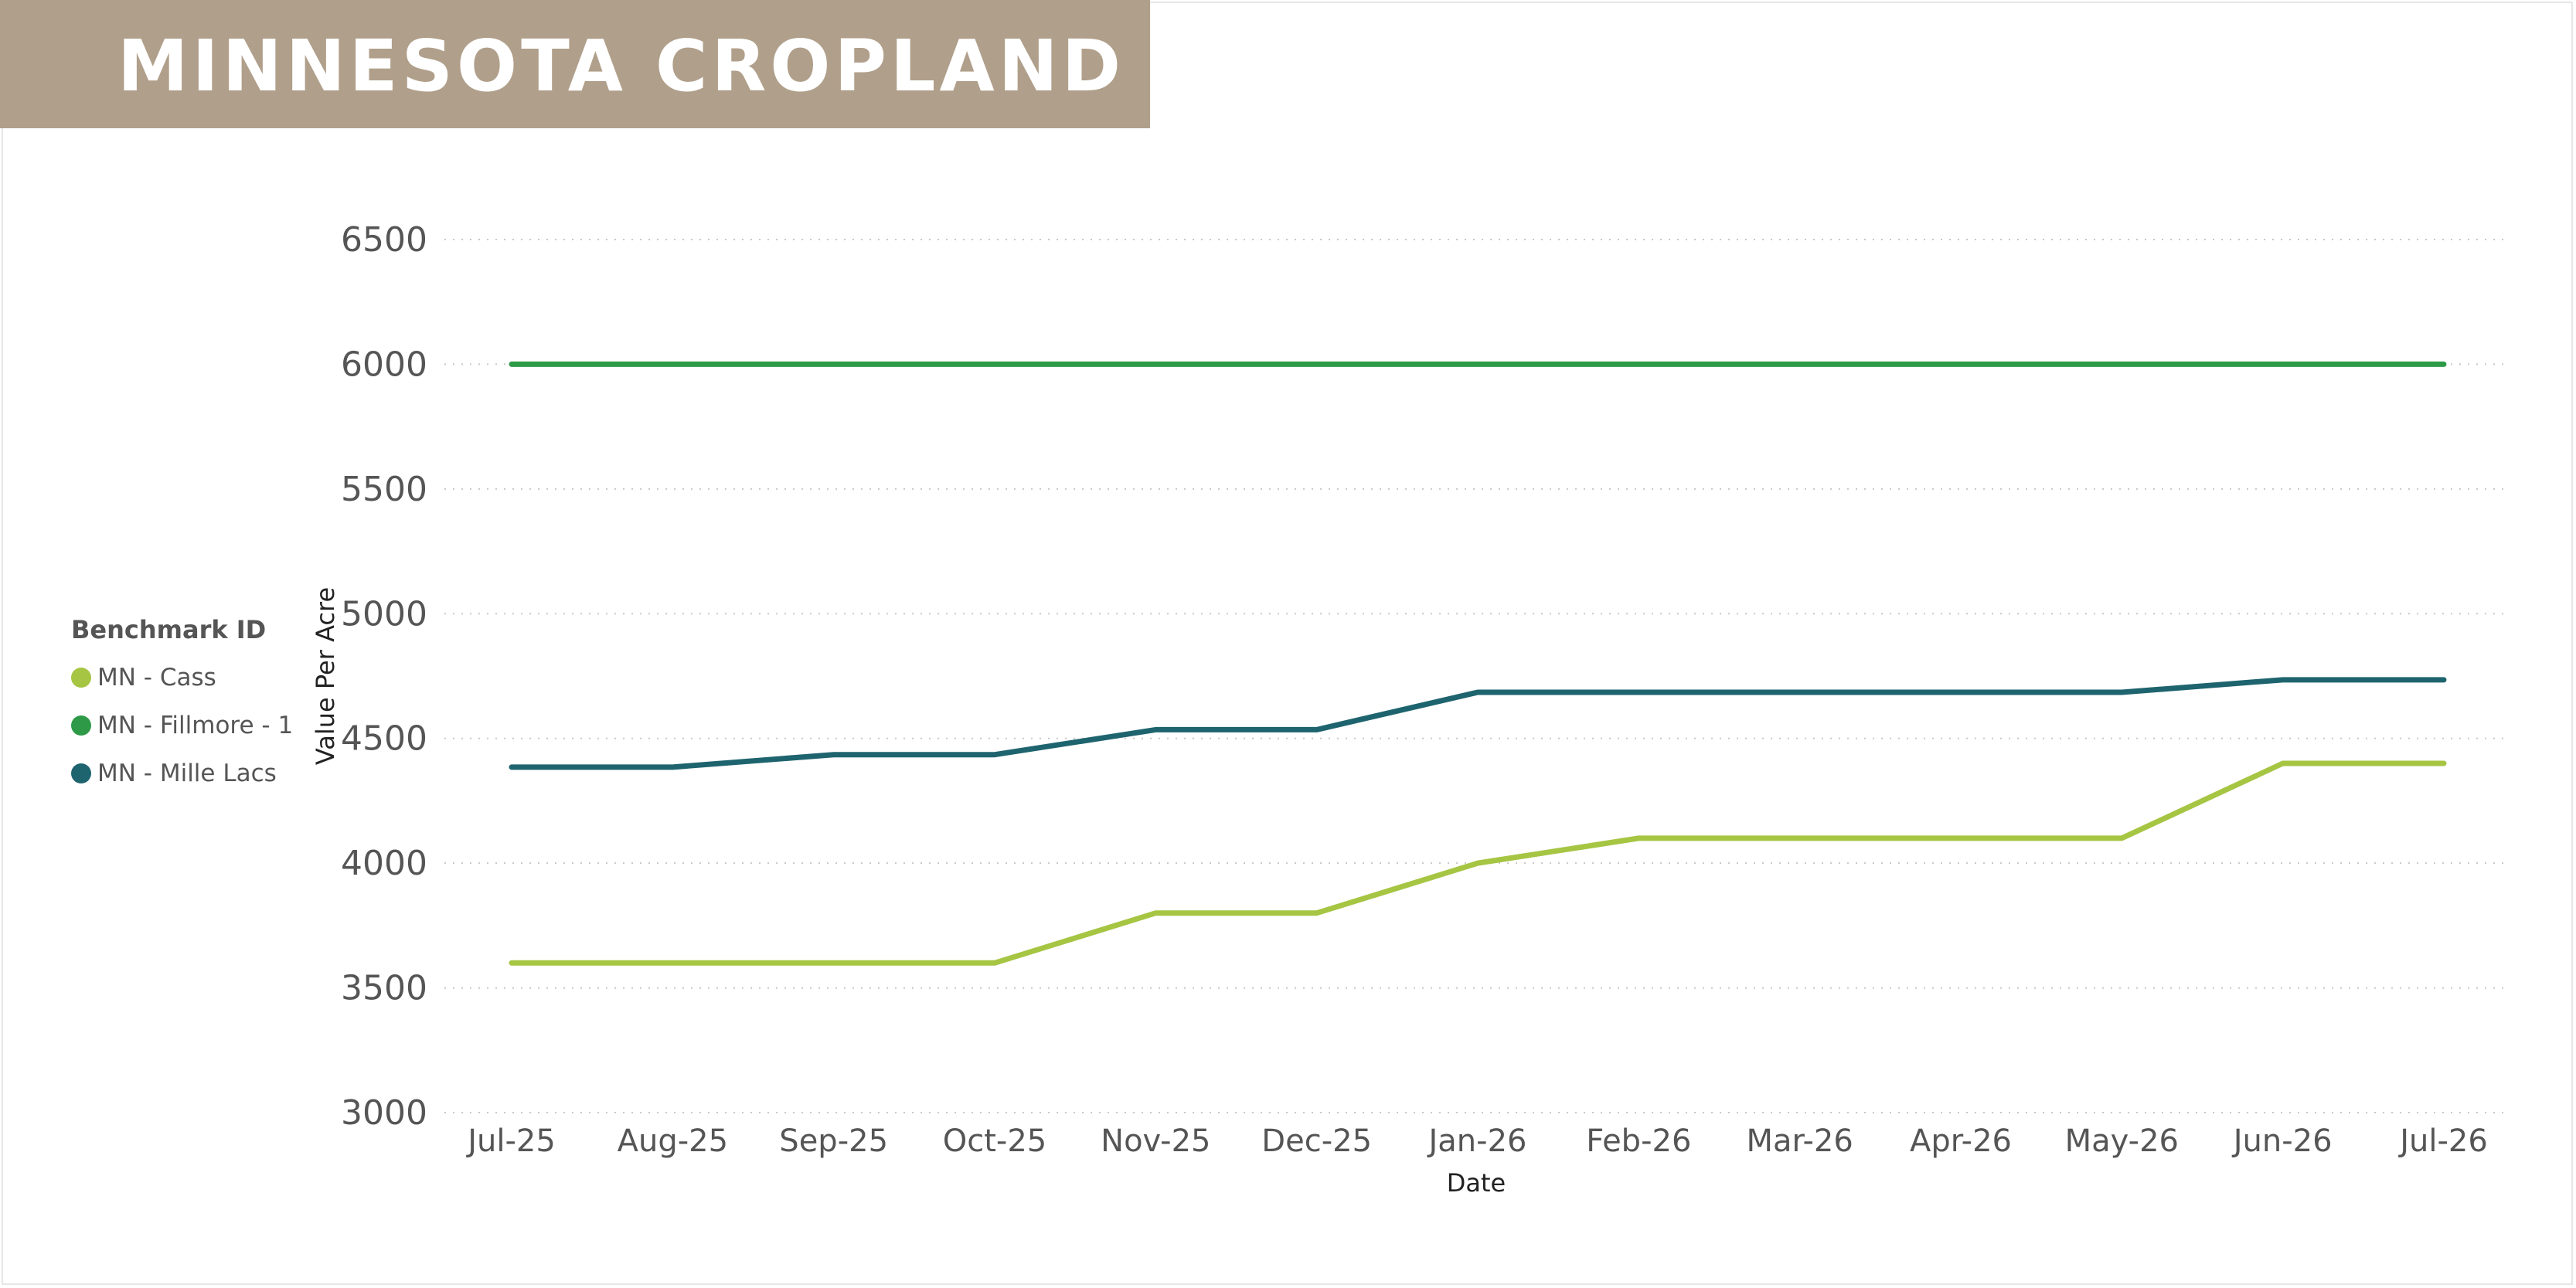 Image resolution: width=2576 pixels, height=1288 pixels. I want to click on x-tick-label: Sep-25, so click(833, 1141).